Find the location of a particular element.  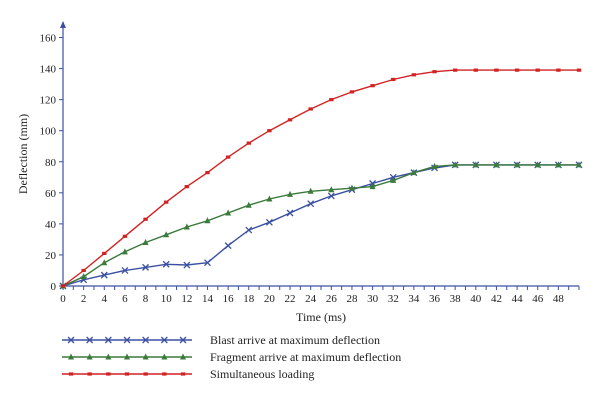

x-tick-label: 28 is located at coordinates (352, 299).